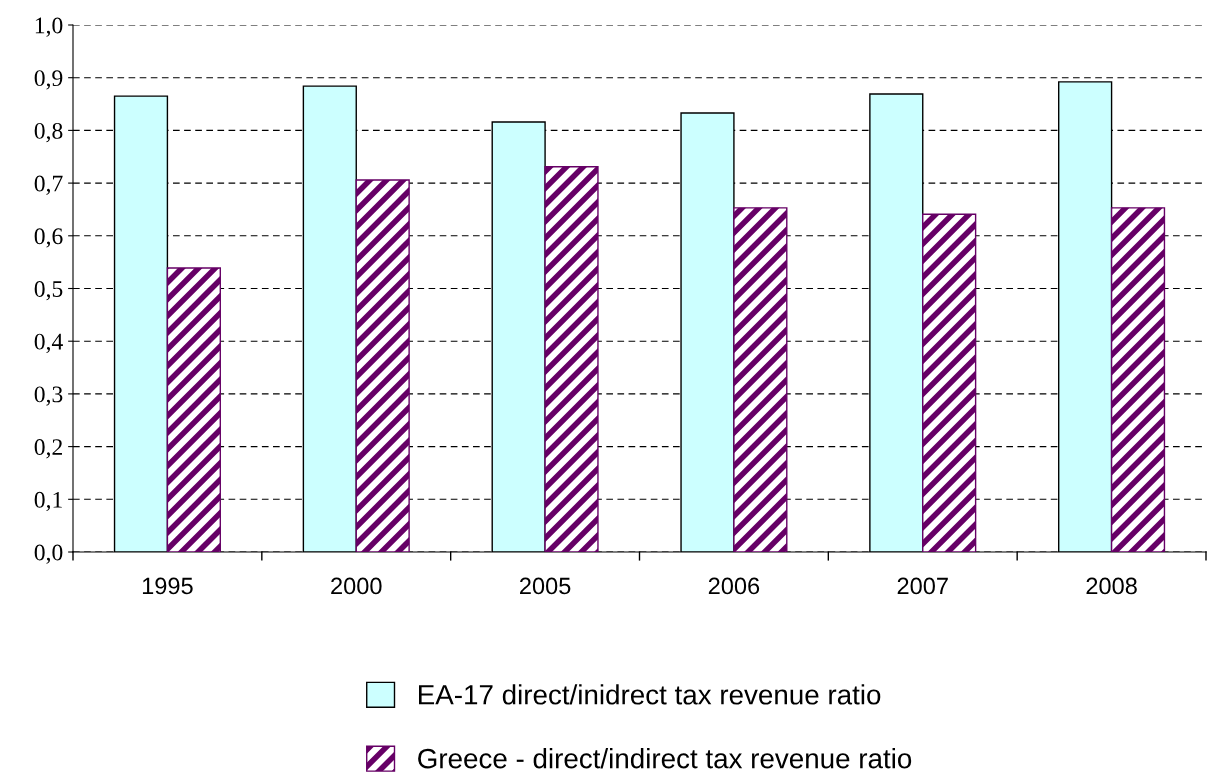 The image size is (1214, 784). Describe the element at coordinates (48, 396) in the screenshot. I see `y-tick-label: 0,3` at that location.